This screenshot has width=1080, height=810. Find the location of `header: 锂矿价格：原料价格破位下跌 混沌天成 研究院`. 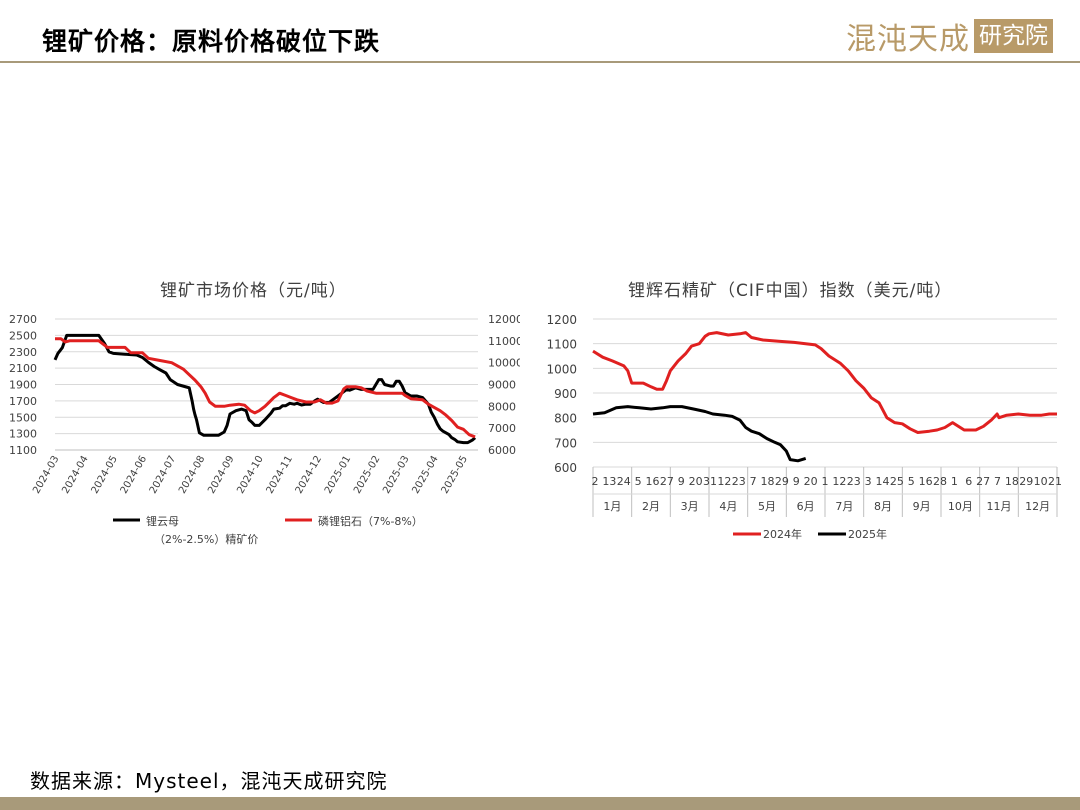

header: 锂矿价格：原料价格破位下跌 混沌天成 研究院 is located at coordinates (540, 31).